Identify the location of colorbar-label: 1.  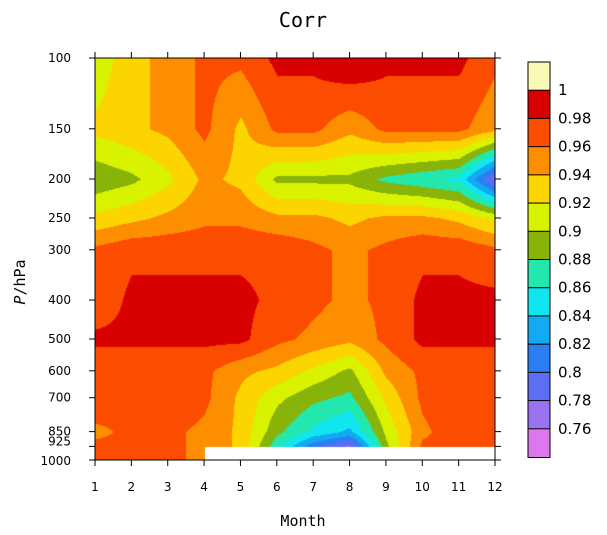
(563, 90).